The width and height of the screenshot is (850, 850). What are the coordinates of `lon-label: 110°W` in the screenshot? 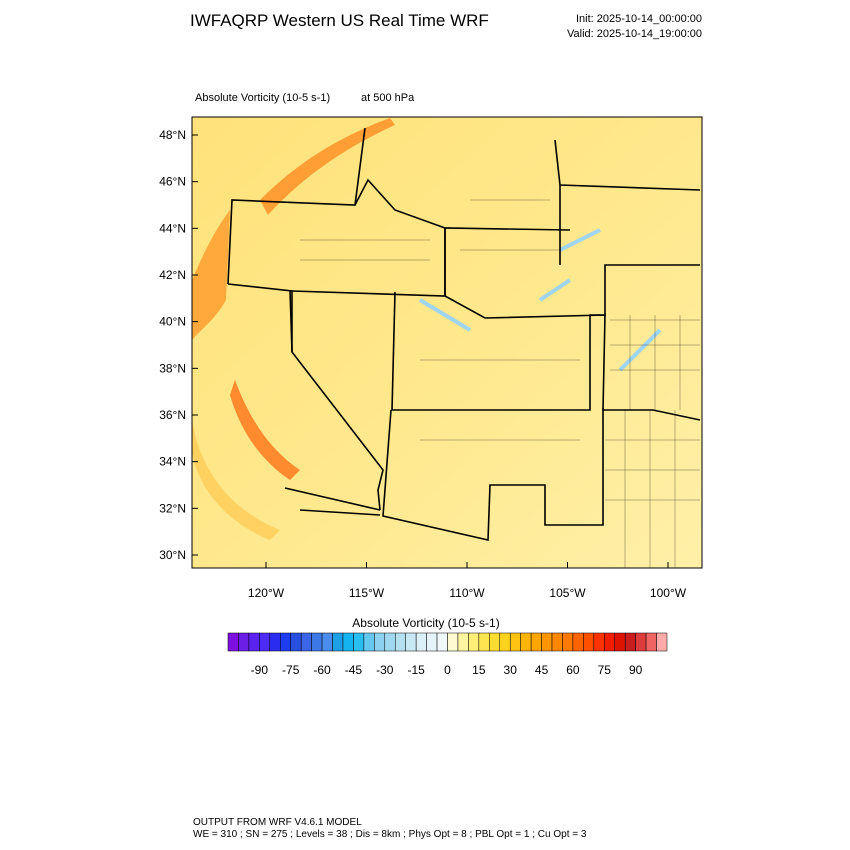 It's located at (467, 593).